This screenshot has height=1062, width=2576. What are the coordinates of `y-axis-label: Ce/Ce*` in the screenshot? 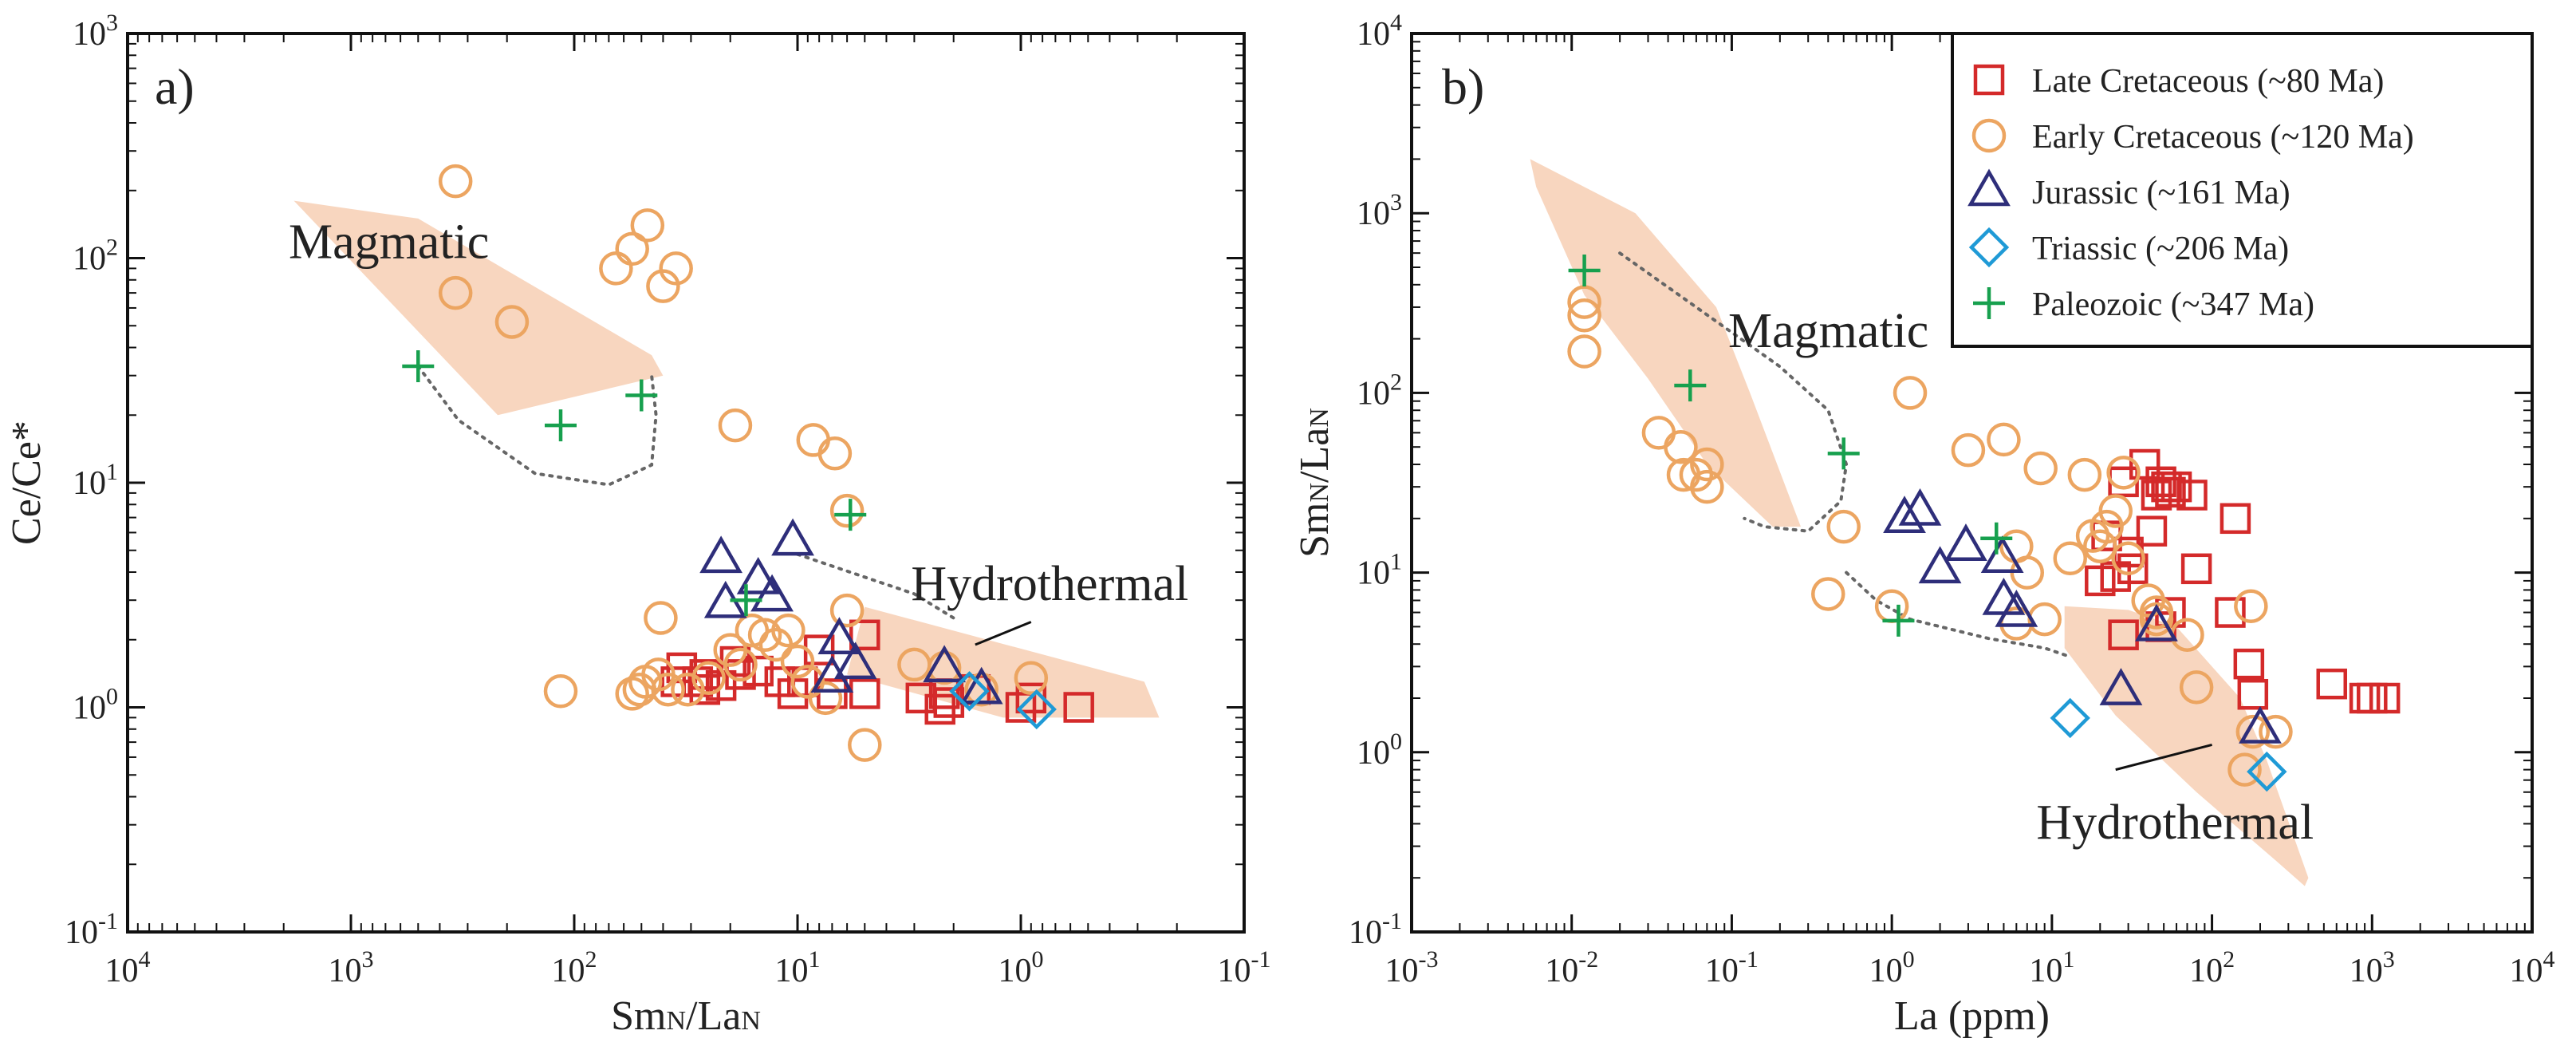 It's located at (26, 483).